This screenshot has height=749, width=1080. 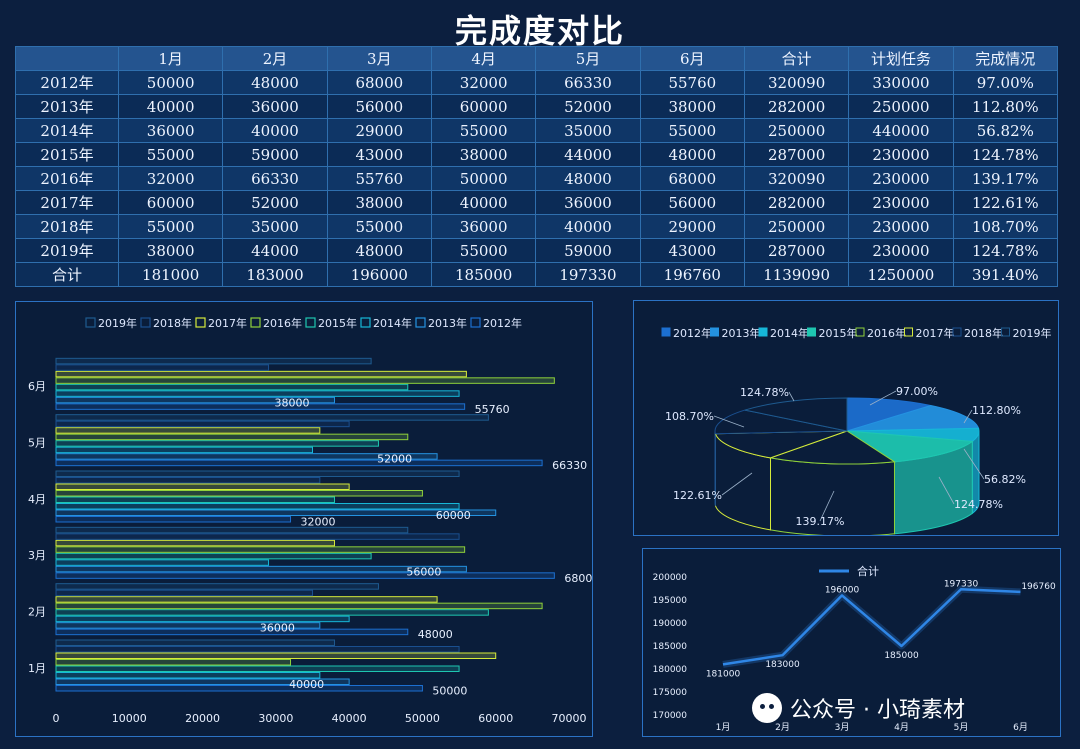 What do you see at coordinates (796, 82) in the screenshot?
I see `table-cell: 320090` at bounding box center [796, 82].